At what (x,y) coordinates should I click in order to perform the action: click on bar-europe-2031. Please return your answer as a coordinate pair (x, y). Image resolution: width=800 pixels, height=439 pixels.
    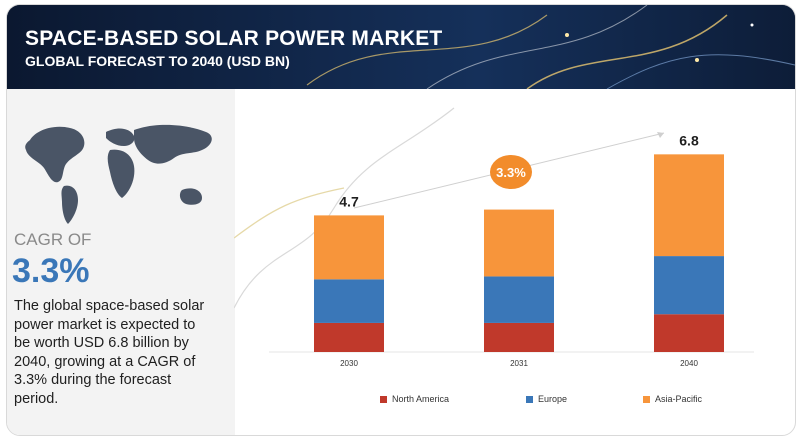
    Looking at the image, I should click on (519, 299).